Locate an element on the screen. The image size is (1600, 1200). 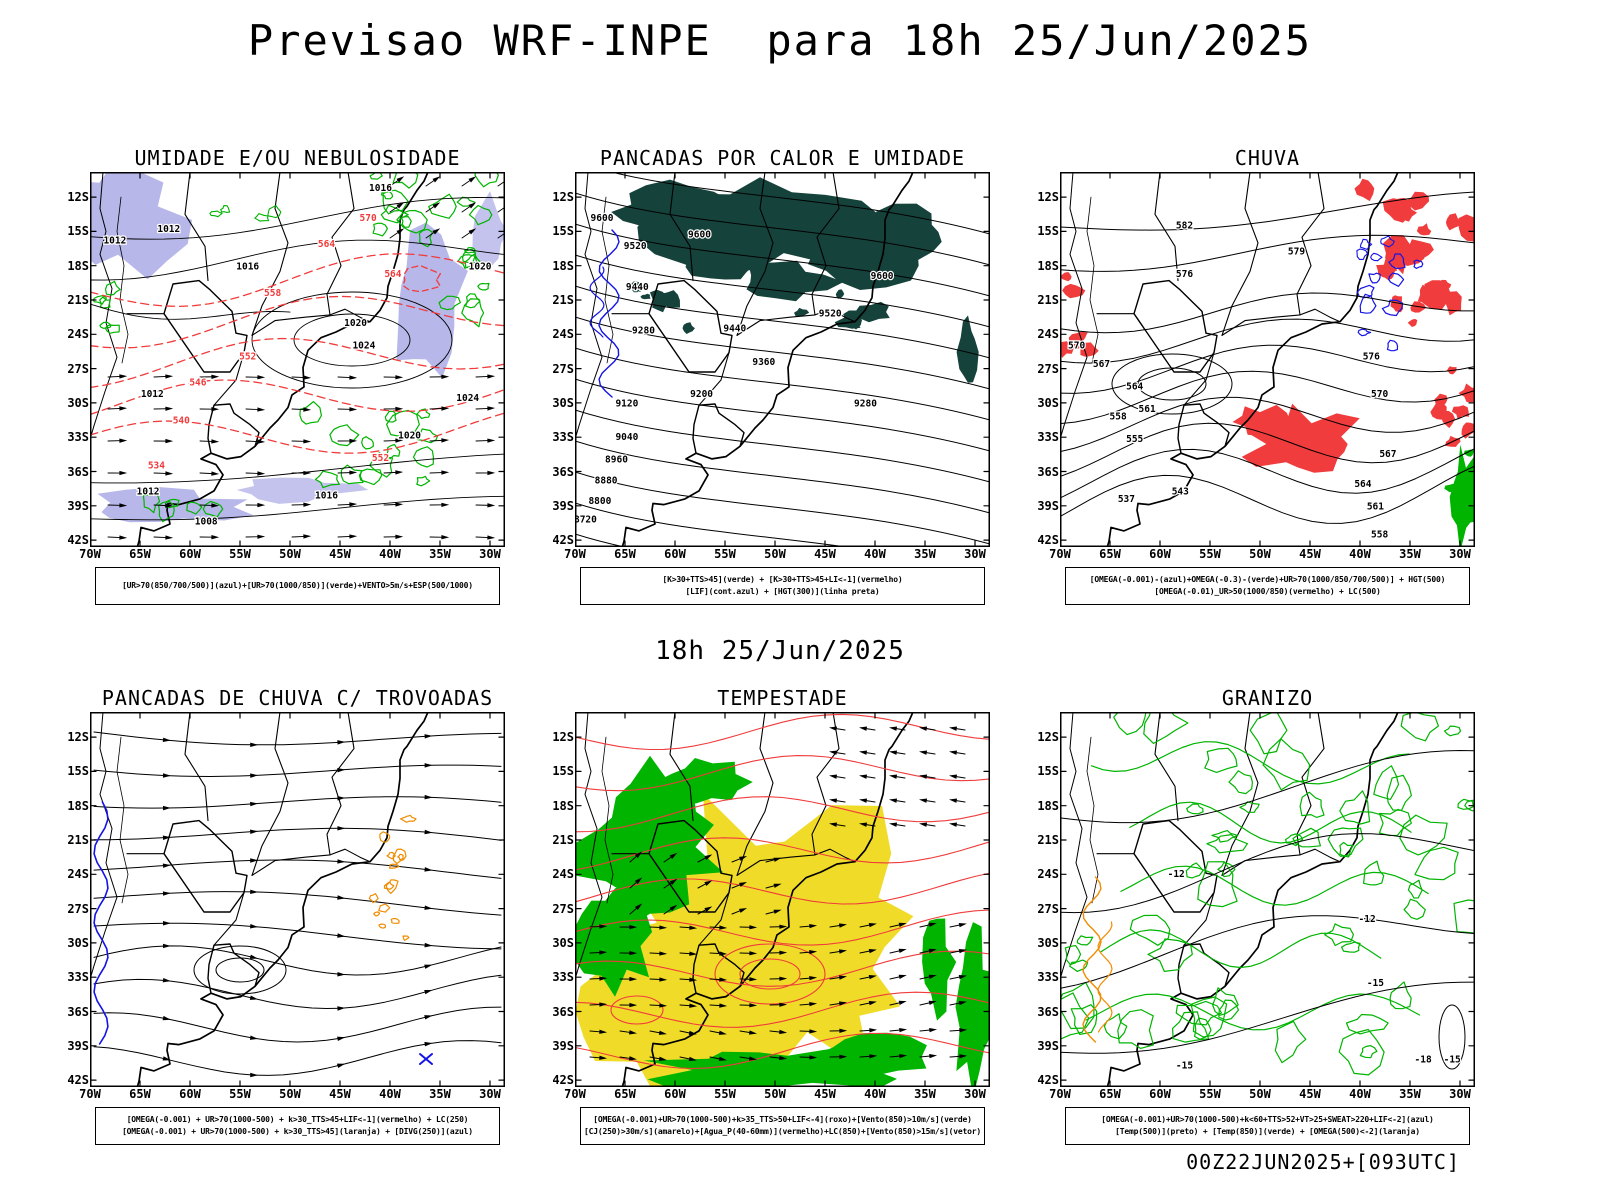
contour-label: 8720 is located at coordinates (586, 520).